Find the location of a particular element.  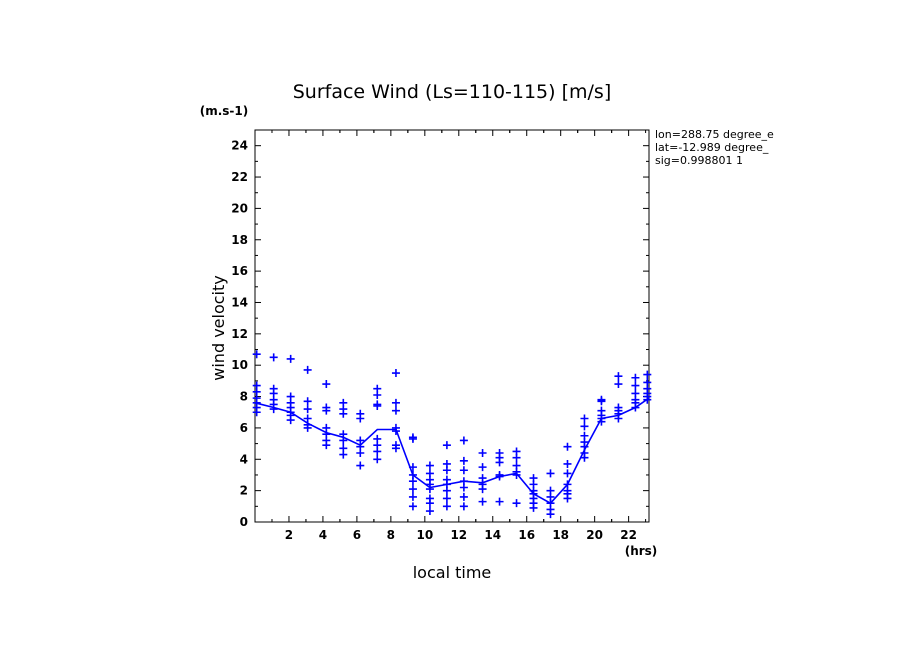

y-axis-label: wind velocity is located at coordinates (218, 327).